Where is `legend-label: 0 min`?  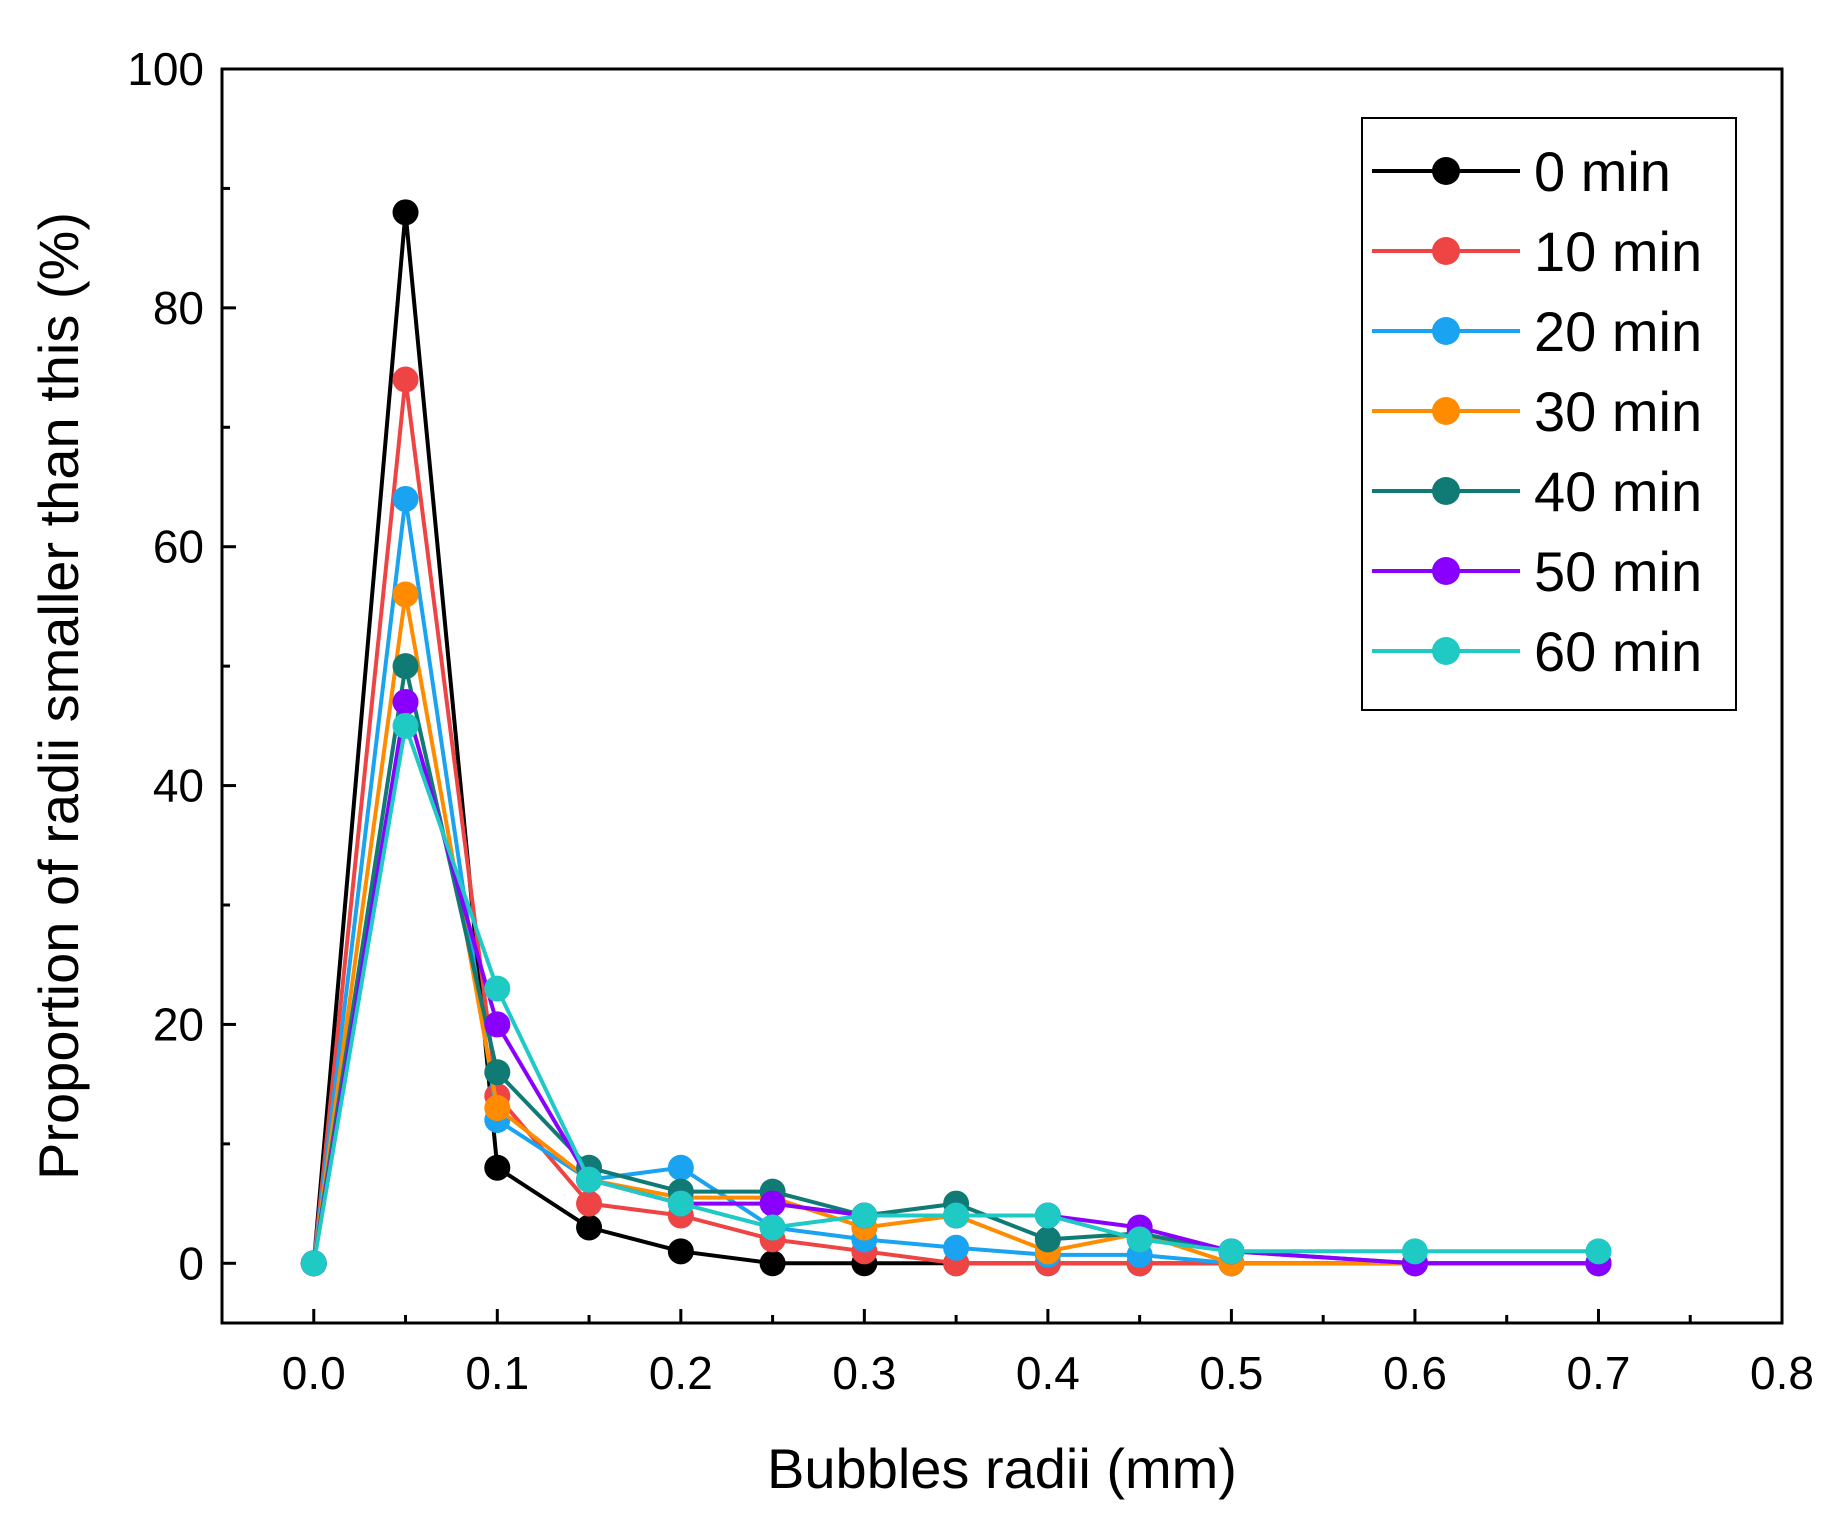 legend-label: 0 min is located at coordinates (1602, 171).